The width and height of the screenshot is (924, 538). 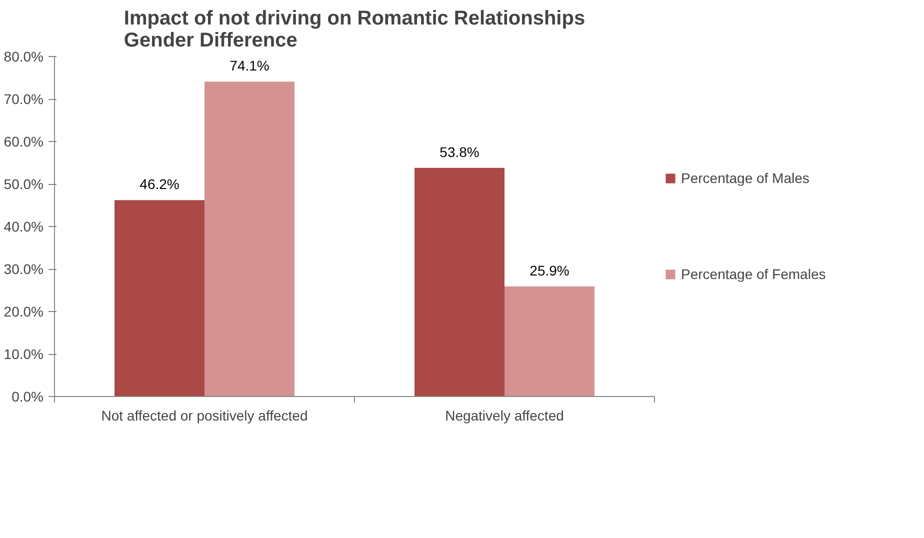 What do you see at coordinates (24, 184) in the screenshot?
I see `y-tick-label: 50.0%` at bounding box center [24, 184].